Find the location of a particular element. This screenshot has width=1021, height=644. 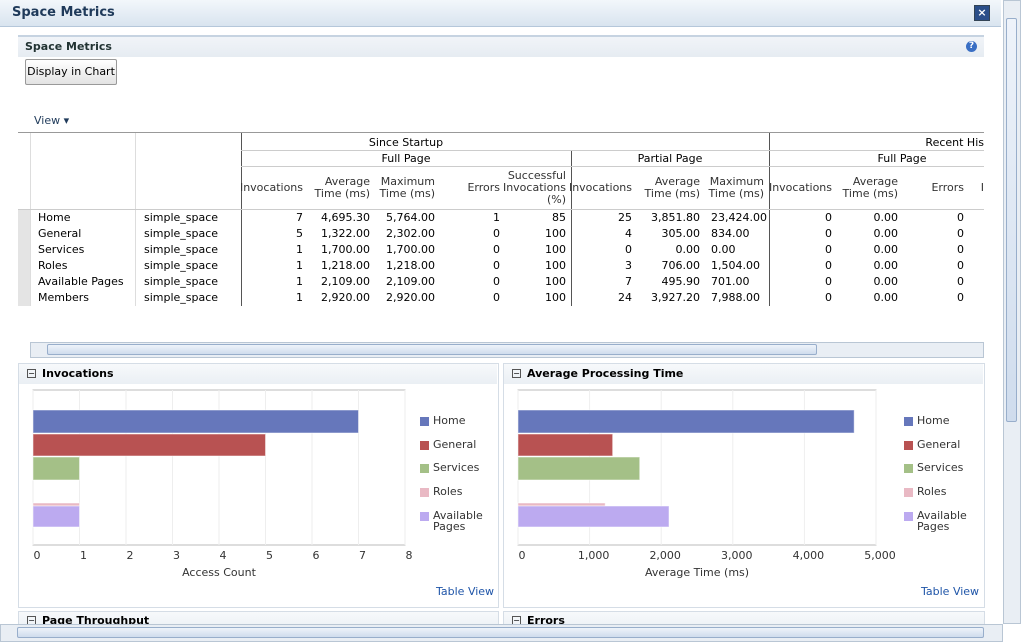

row-name: Home is located at coordinates (54, 217).